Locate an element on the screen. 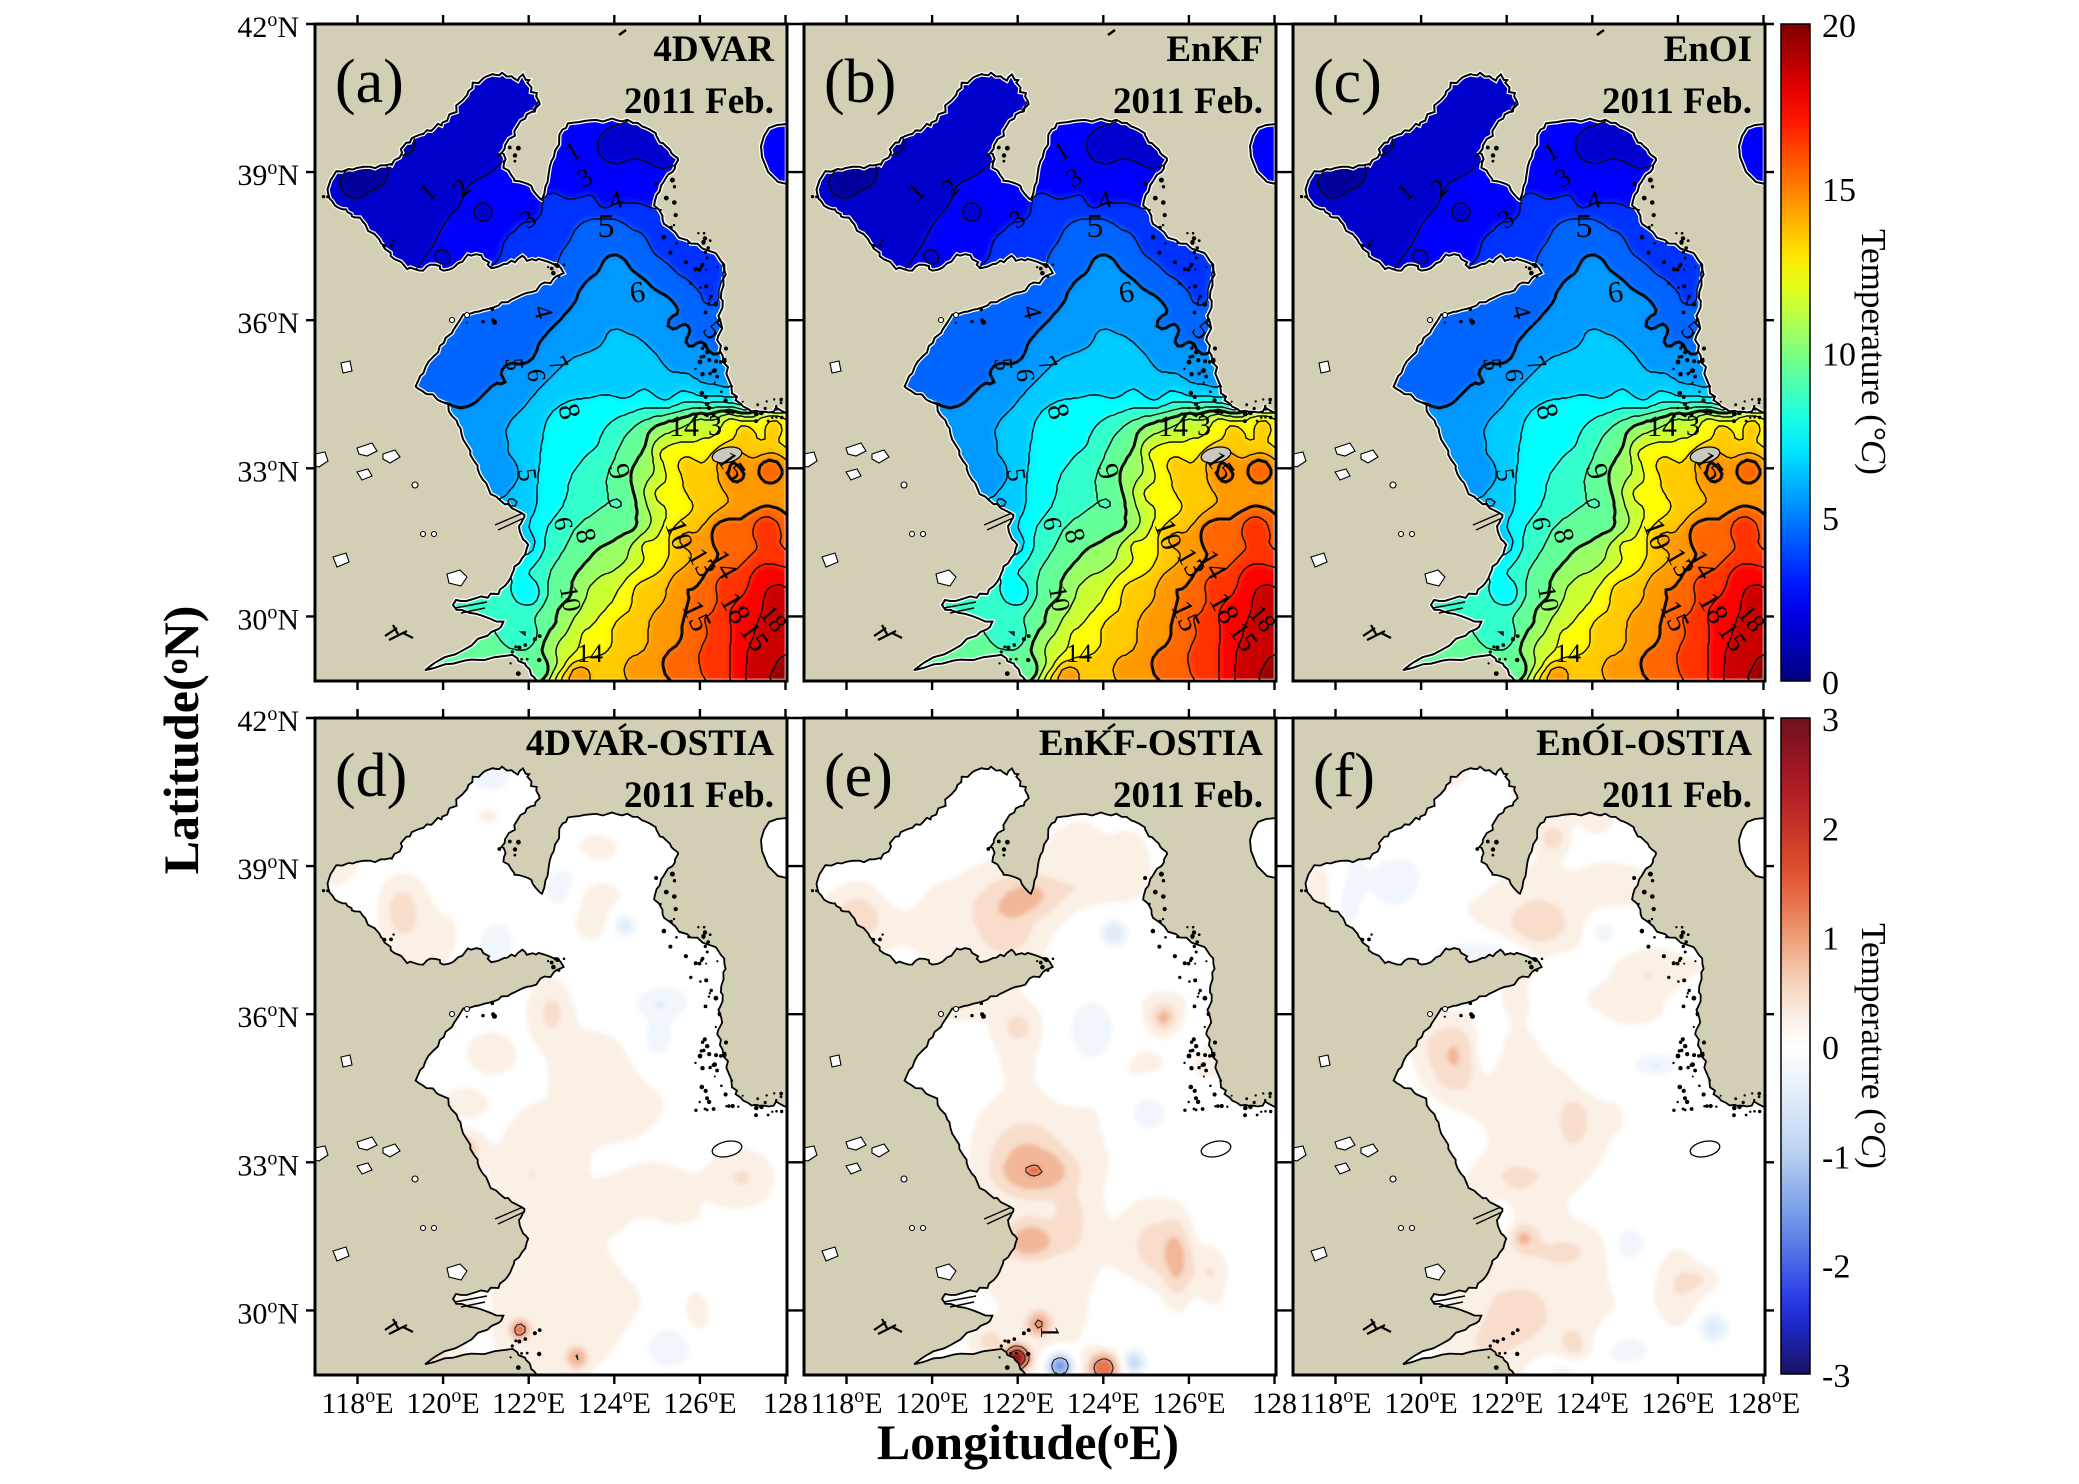 The image size is (2079, 1484). svg-text: 15 is located at coordinates (1839, 190).